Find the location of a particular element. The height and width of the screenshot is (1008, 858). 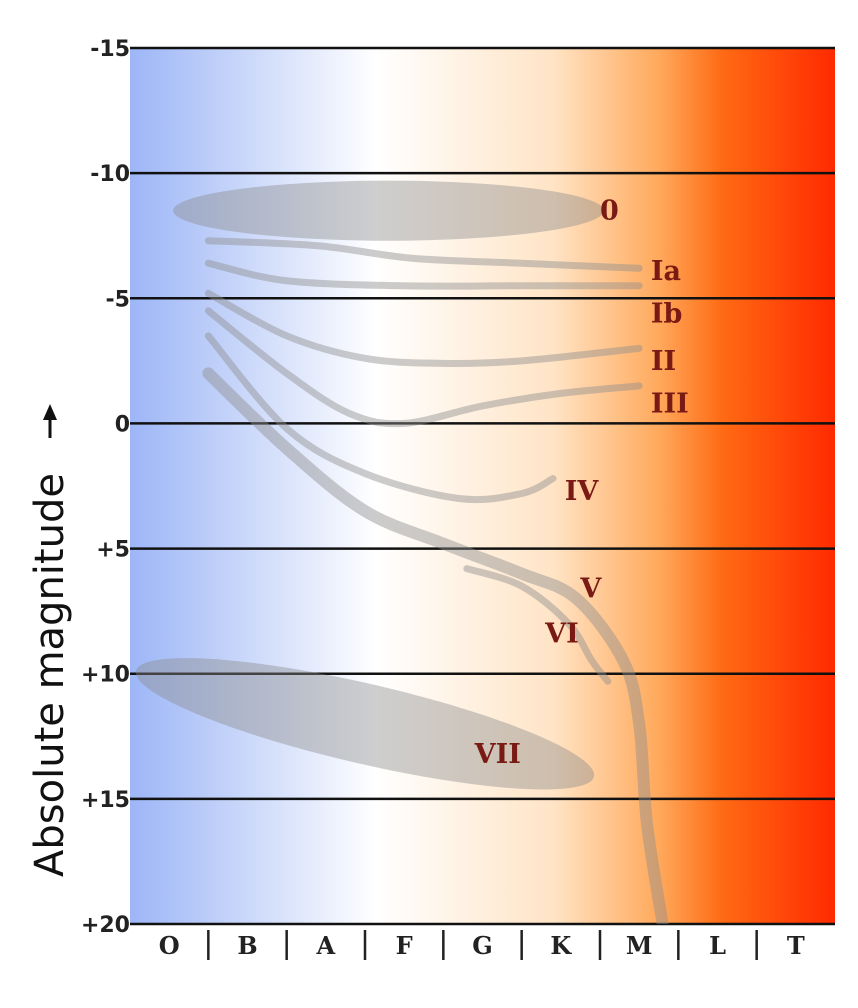

y-tick-label: -10 is located at coordinates (110, 174).